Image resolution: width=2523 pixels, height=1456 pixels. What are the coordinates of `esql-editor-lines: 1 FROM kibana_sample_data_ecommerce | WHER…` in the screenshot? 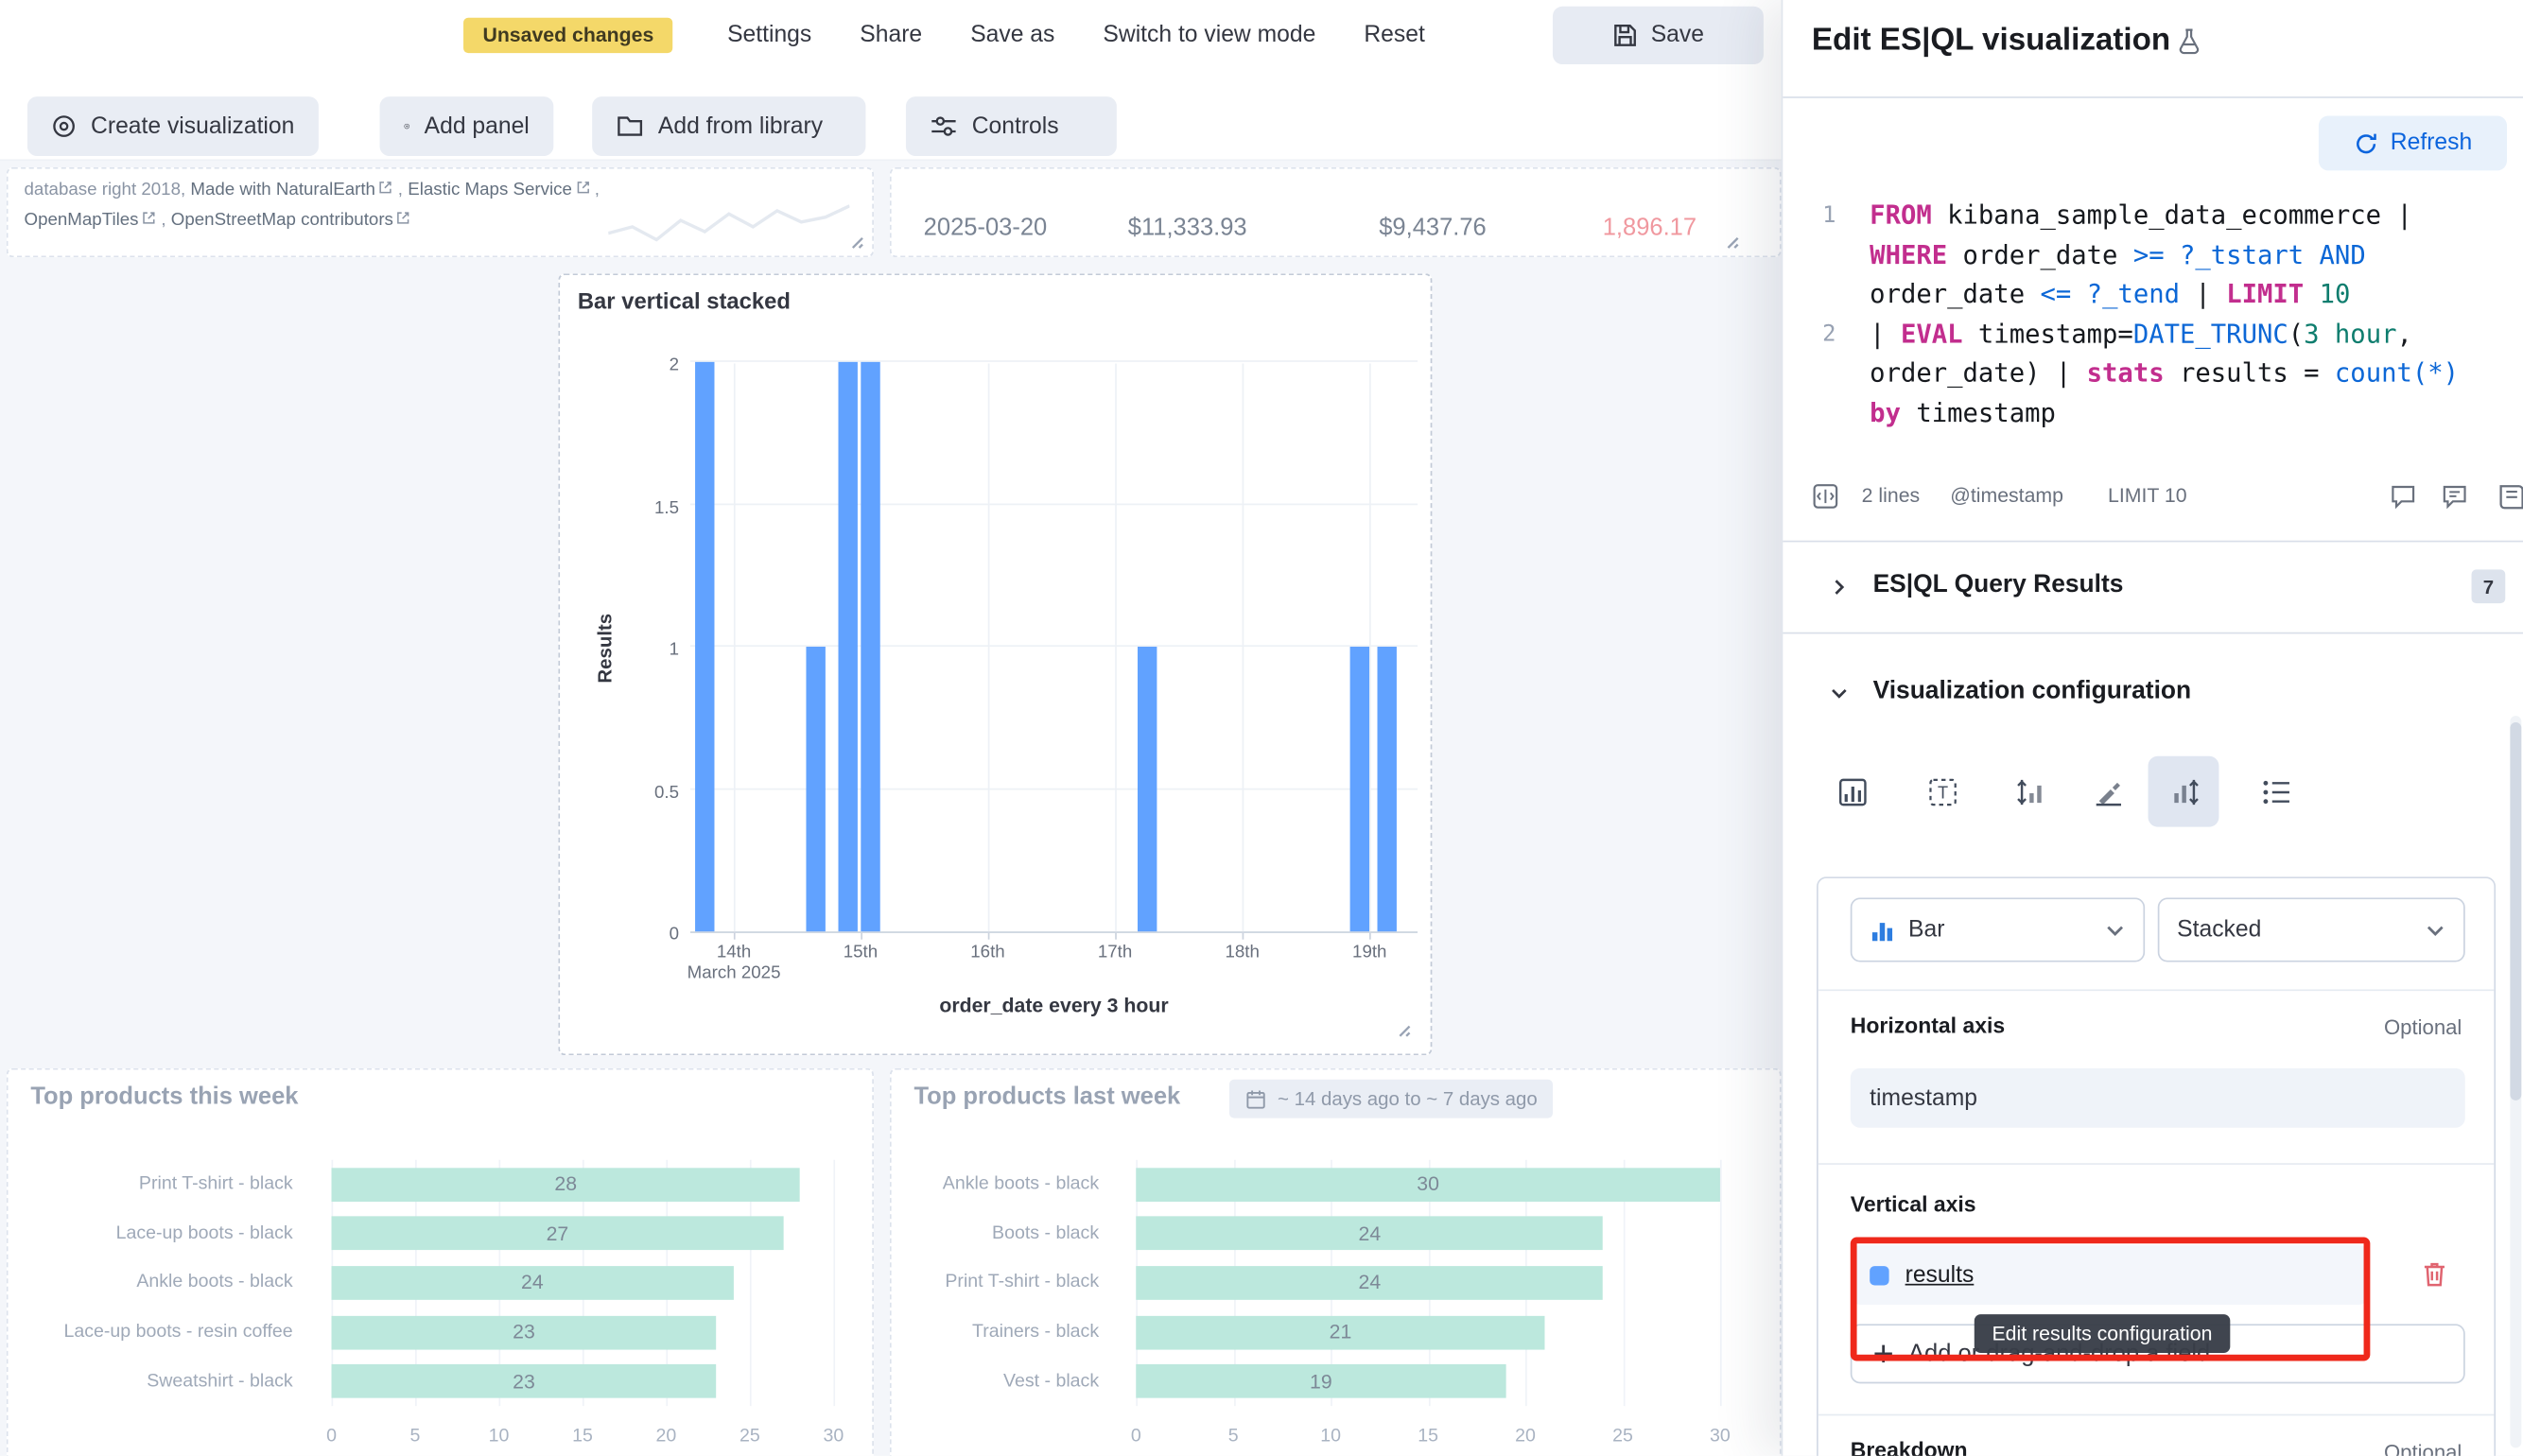 It's located at (2153, 315).